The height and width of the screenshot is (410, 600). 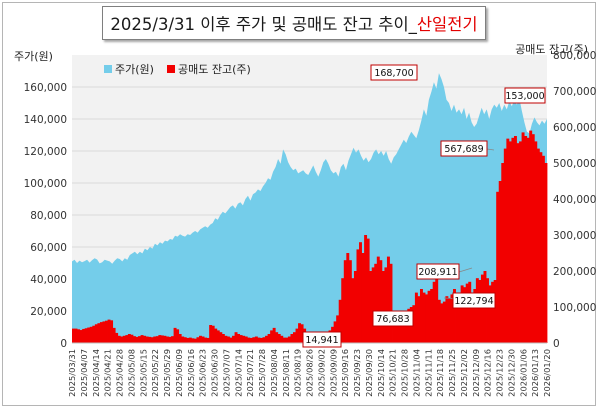 What do you see at coordinates (393, 73) in the screenshot?
I see `callout-label: 168,700` at bounding box center [393, 73].